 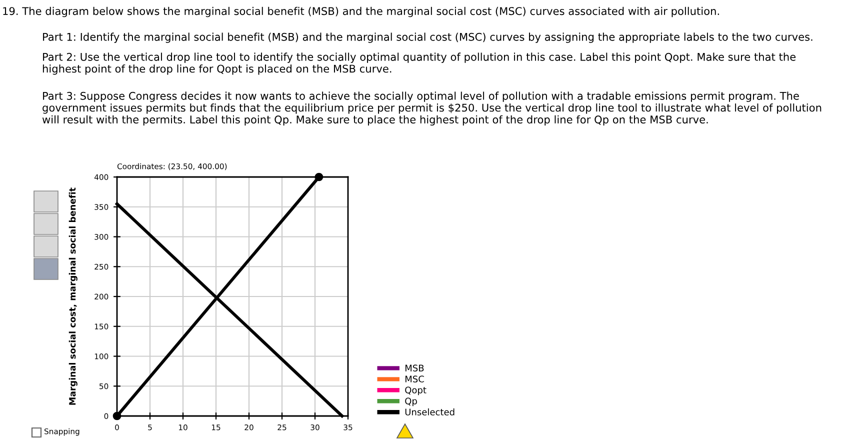 What do you see at coordinates (427, 37) in the screenshot?
I see `text: Part 1: Identify the marginal social benefit (MSB) and the marginal social cost (MSC) curves by assigning the appropriate labels to the two curves.` at bounding box center [427, 37].